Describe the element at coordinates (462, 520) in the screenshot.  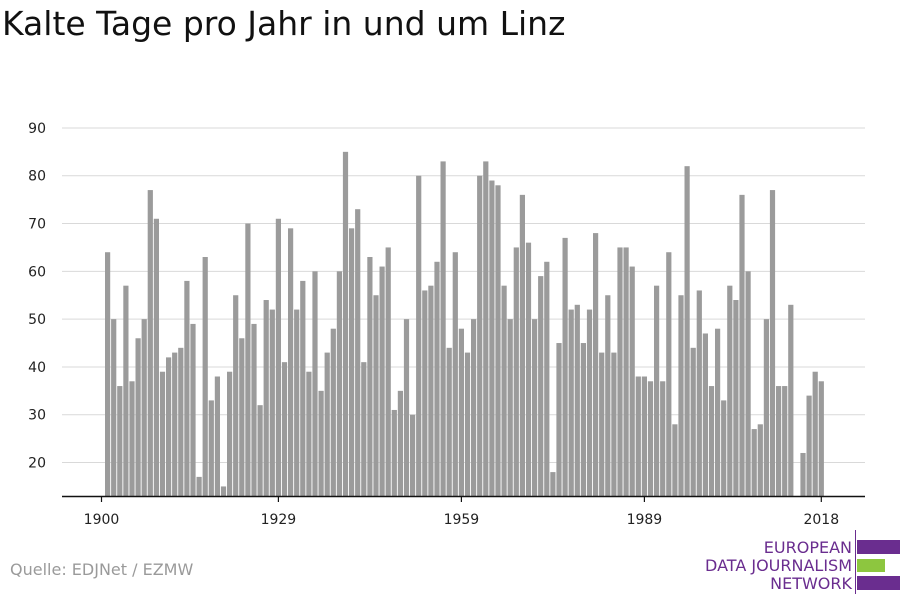
I see `x-tick-label: 1959` at that location.